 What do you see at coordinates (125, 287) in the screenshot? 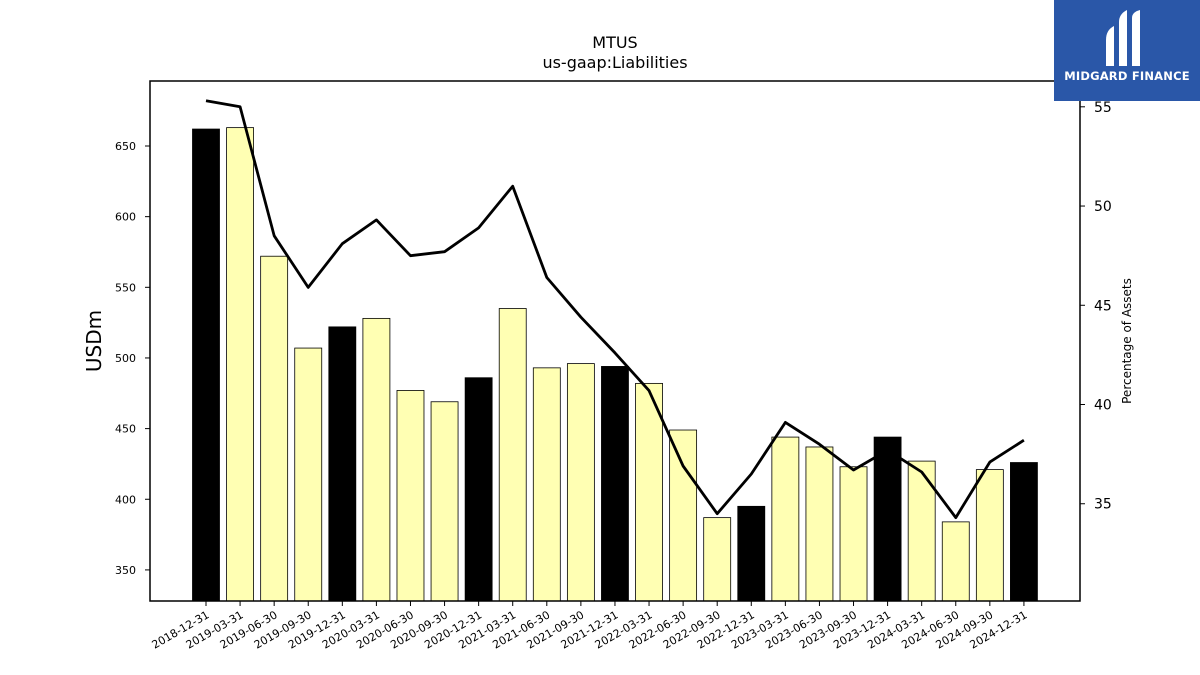
I see `y-tick-label: 550` at bounding box center [125, 287].